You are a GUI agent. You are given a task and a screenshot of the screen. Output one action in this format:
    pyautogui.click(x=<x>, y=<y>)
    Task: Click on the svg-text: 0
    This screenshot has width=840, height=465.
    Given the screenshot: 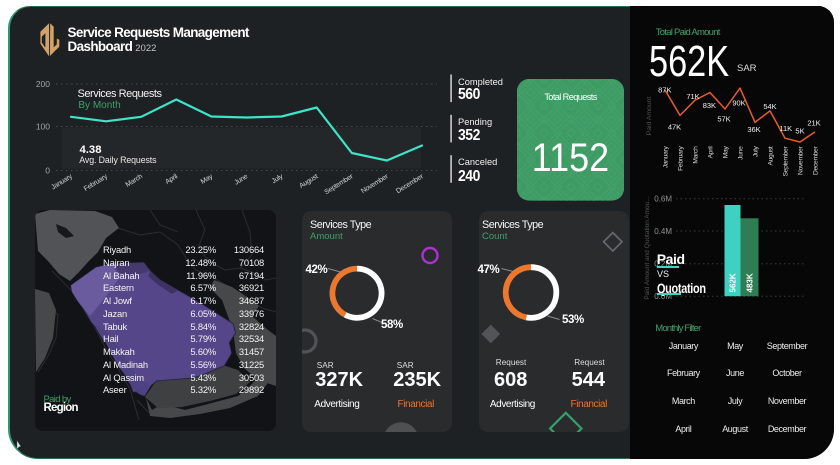 What is the action you would take?
    pyautogui.click(x=47, y=170)
    